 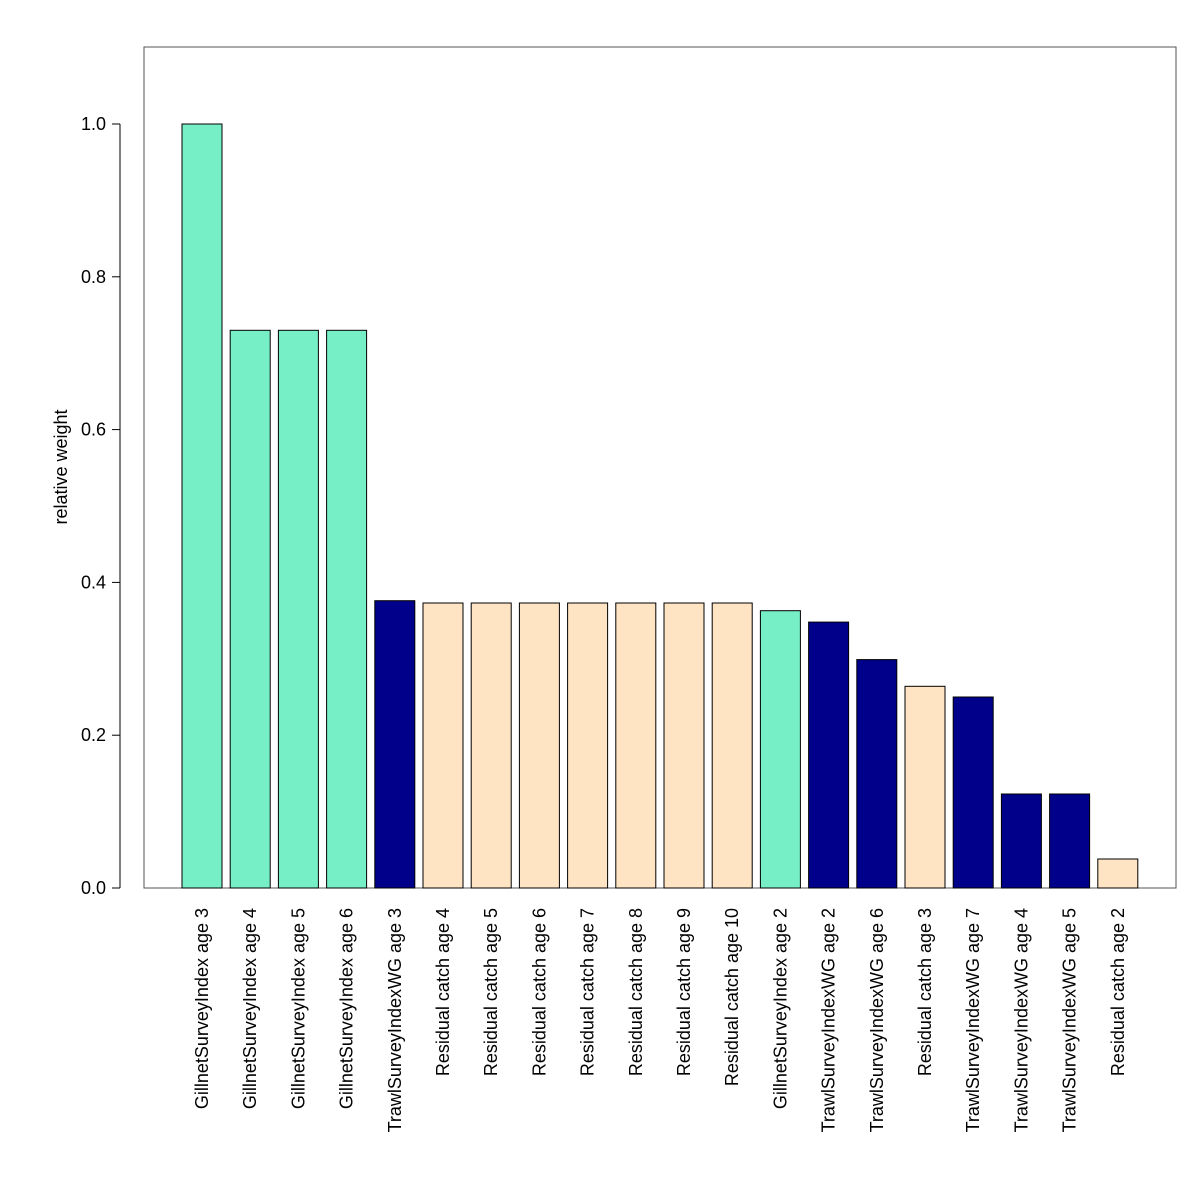 What do you see at coordinates (1118, 992) in the screenshot?
I see `x-tick-label: Residual catch age 2` at bounding box center [1118, 992].